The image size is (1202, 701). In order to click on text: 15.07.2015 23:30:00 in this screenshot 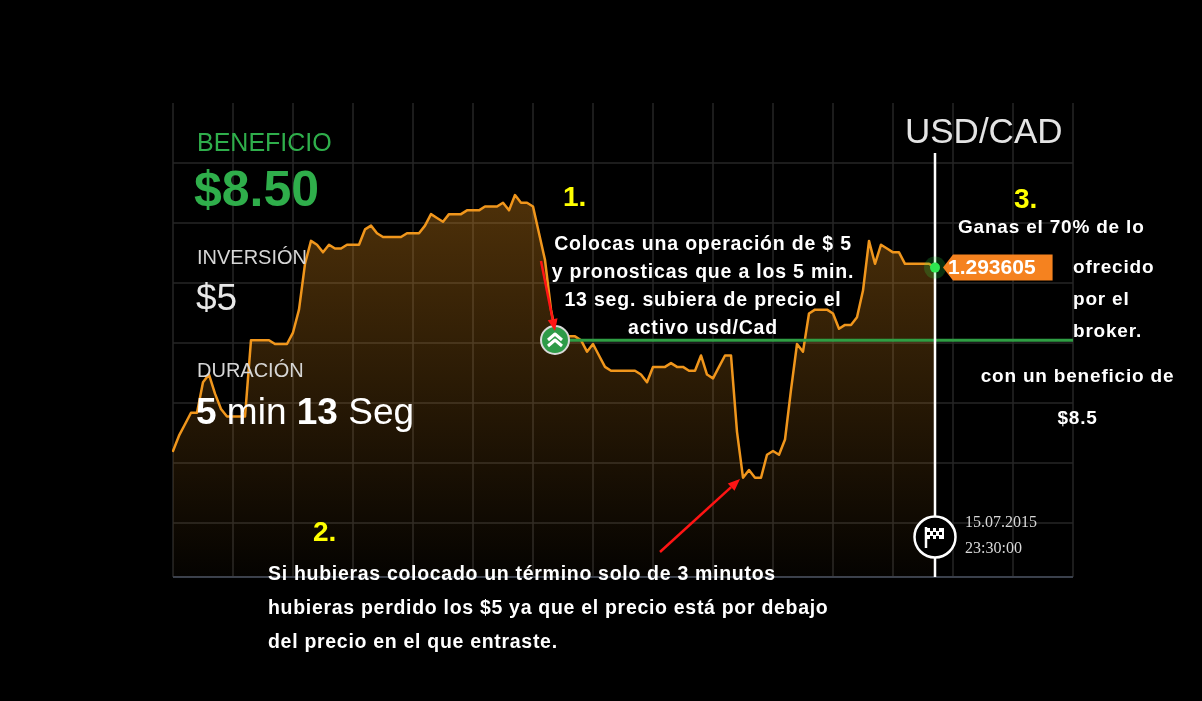, I will do `click(1001, 534)`.